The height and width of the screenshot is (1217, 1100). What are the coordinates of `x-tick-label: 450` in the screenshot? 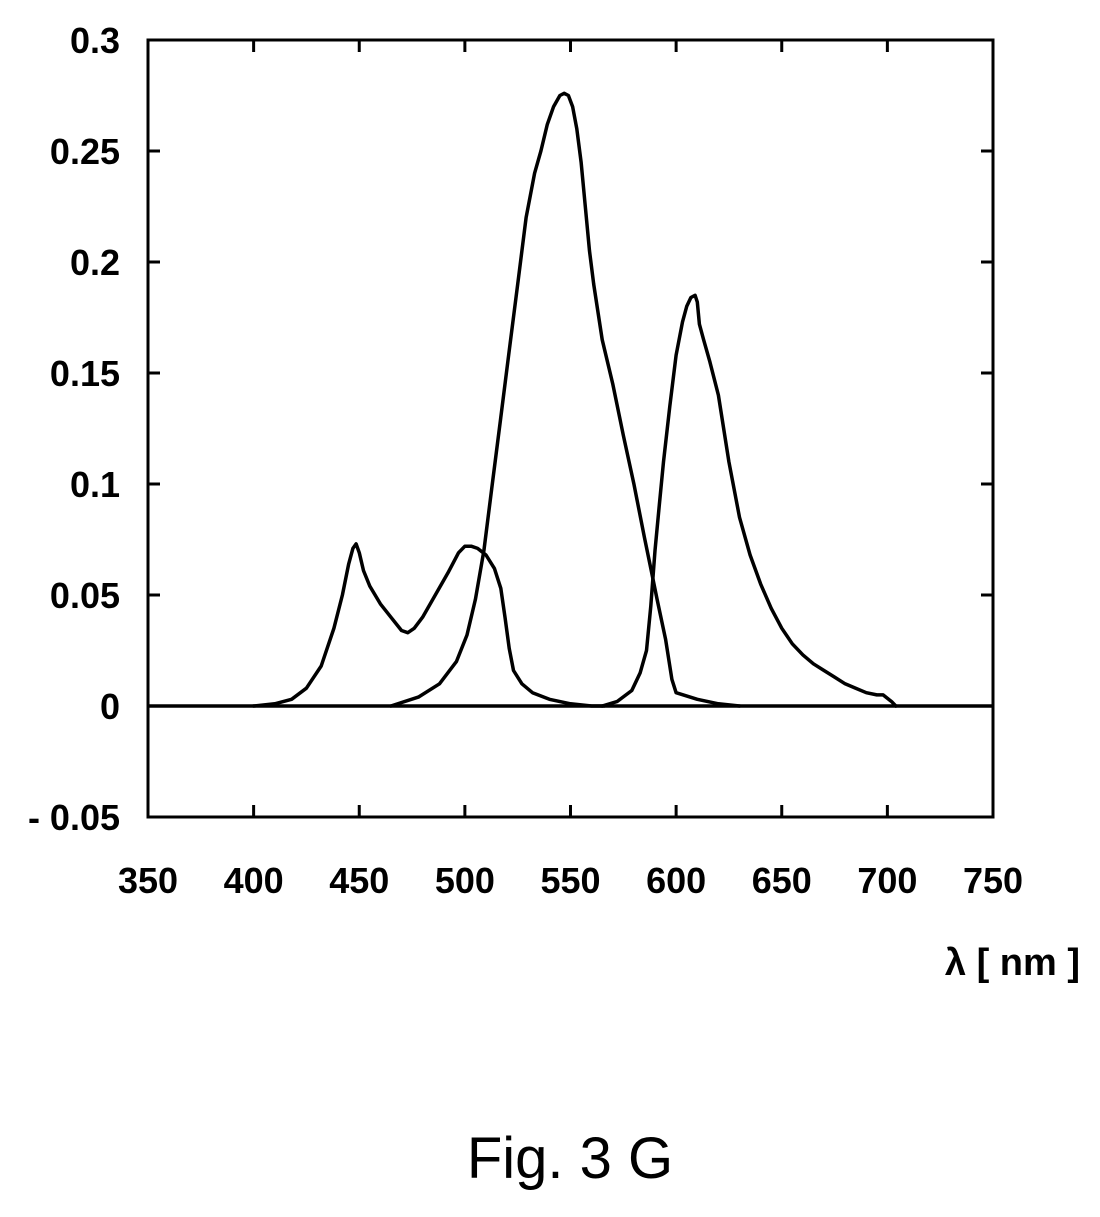 It's located at (359, 880).